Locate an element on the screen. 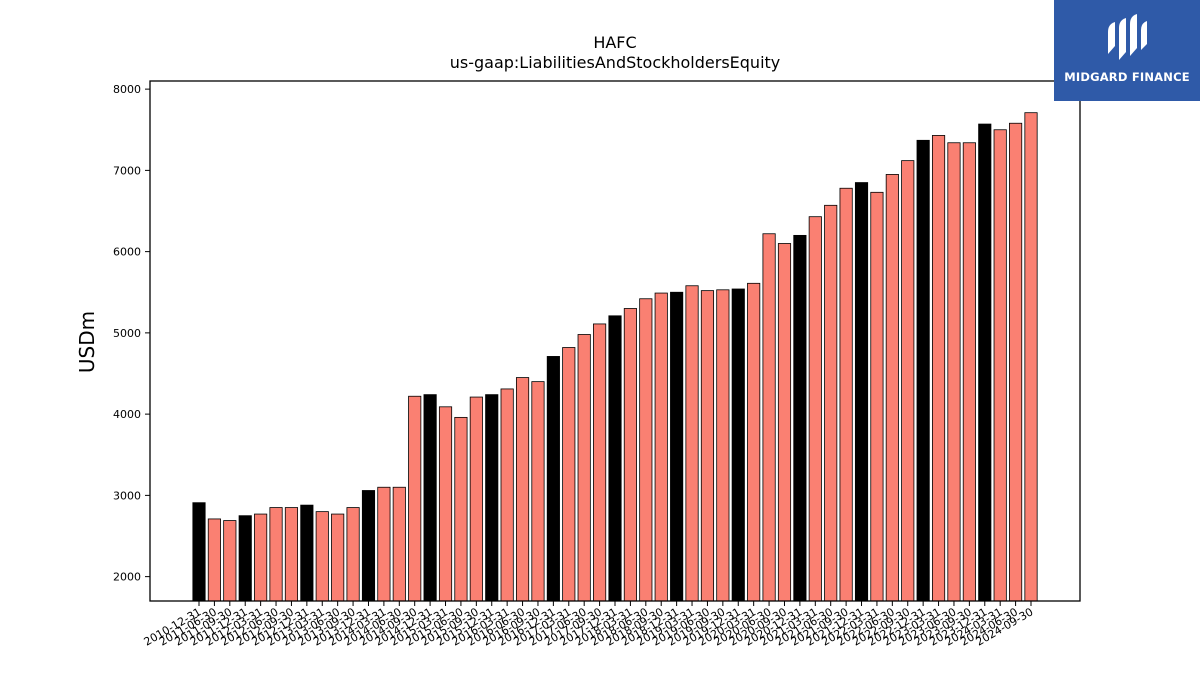  brand-logo: MIDGARD FINANCE is located at coordinates (1127, 50).